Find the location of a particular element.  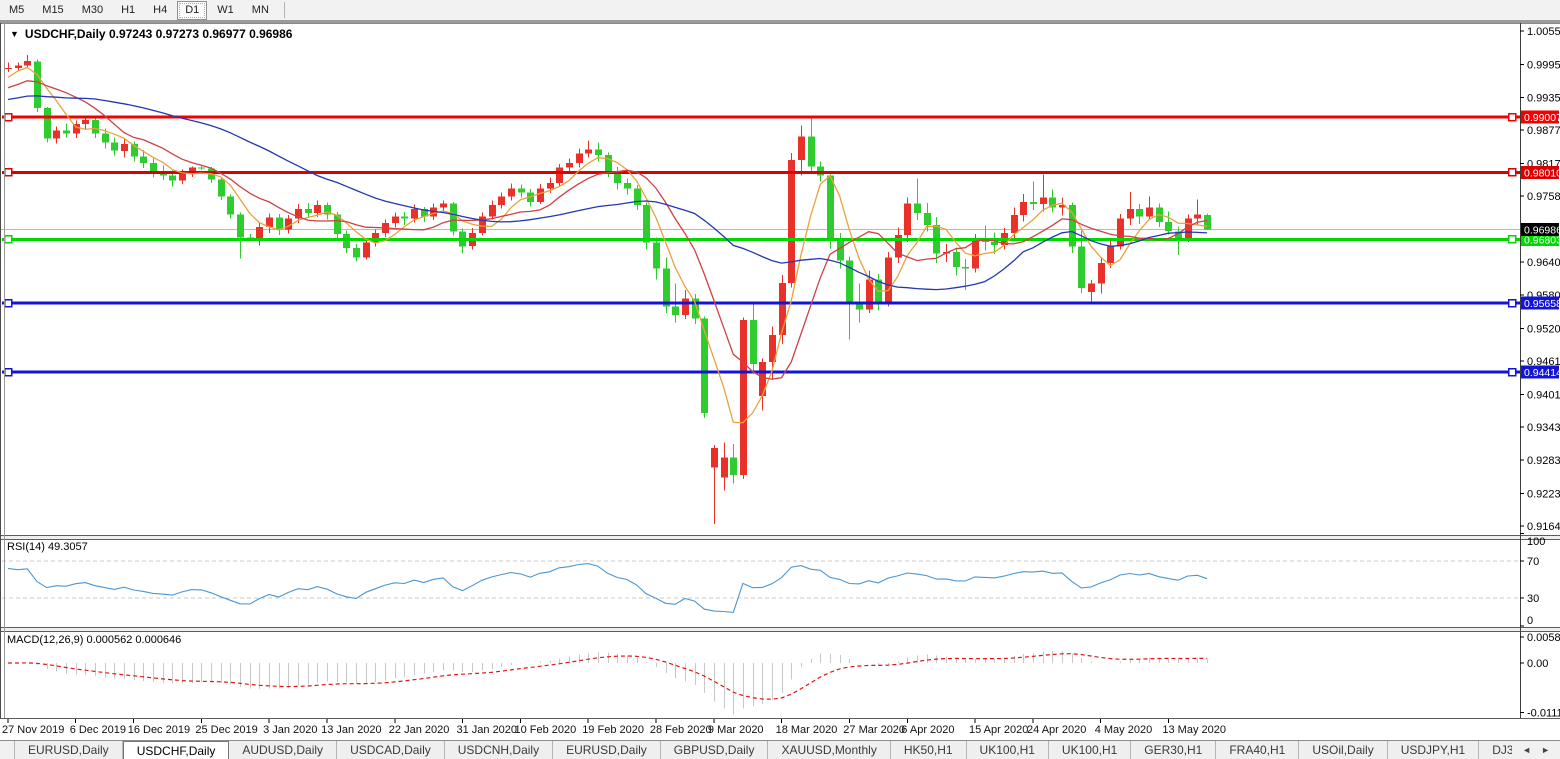

chart-tab-eurusd-5: EURUSD,Daily is located at coordinates (607, 750).